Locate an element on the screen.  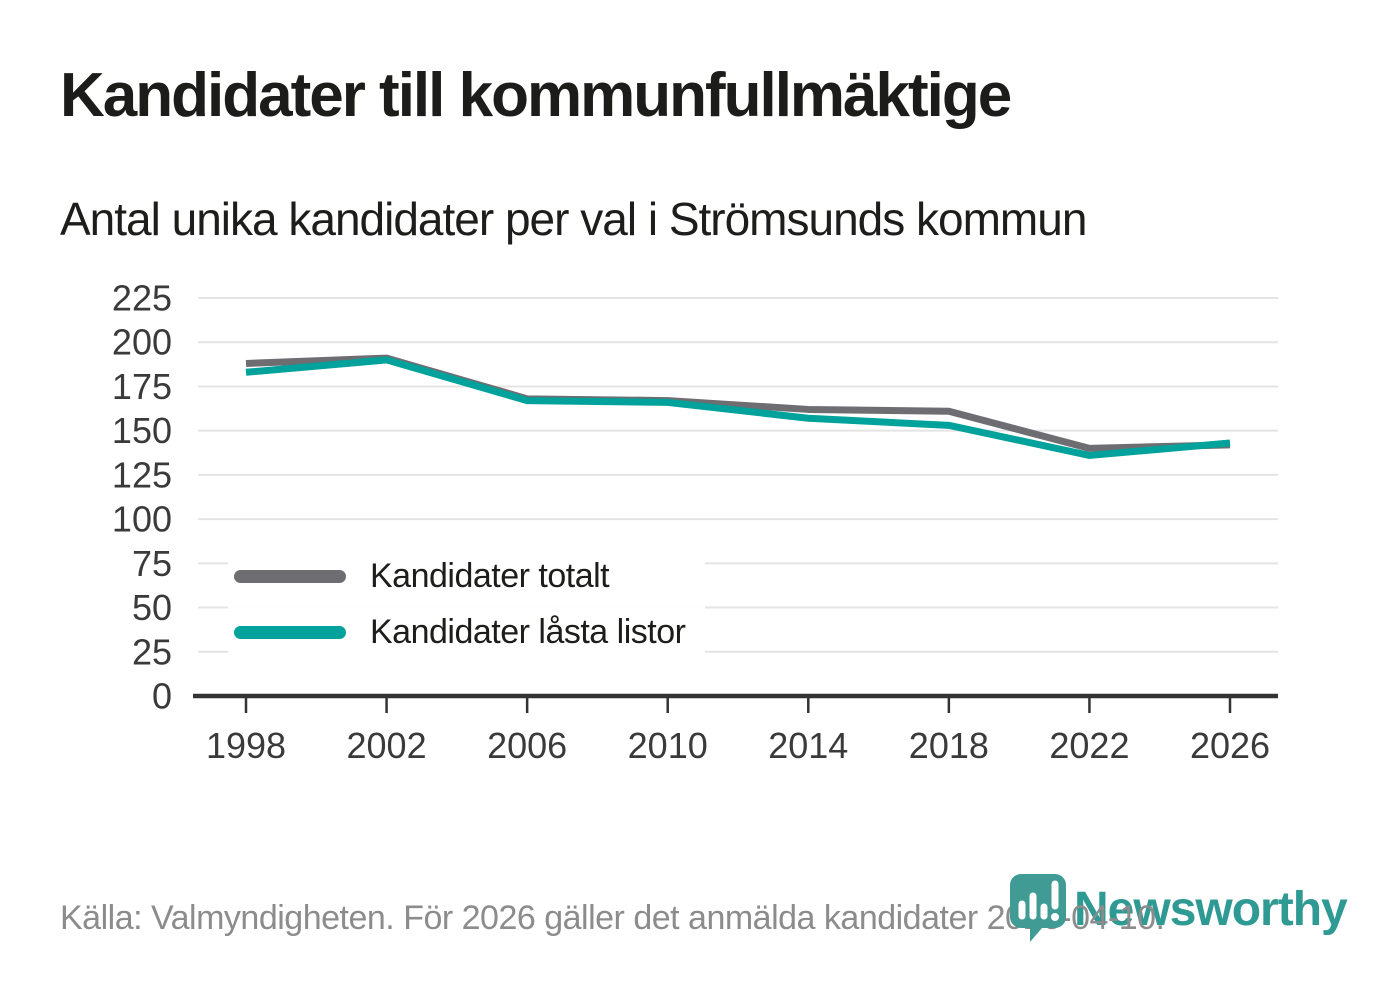
legend-swatch-totalt is located at coordinates (290, 576).